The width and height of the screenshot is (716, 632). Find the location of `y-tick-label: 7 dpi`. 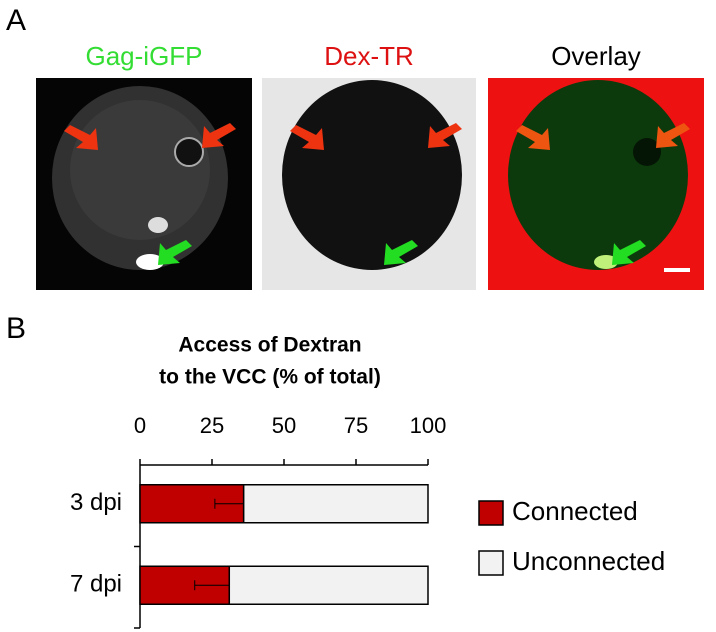

y-tick-label: 7 dpi is located at coordinates (96, 584).